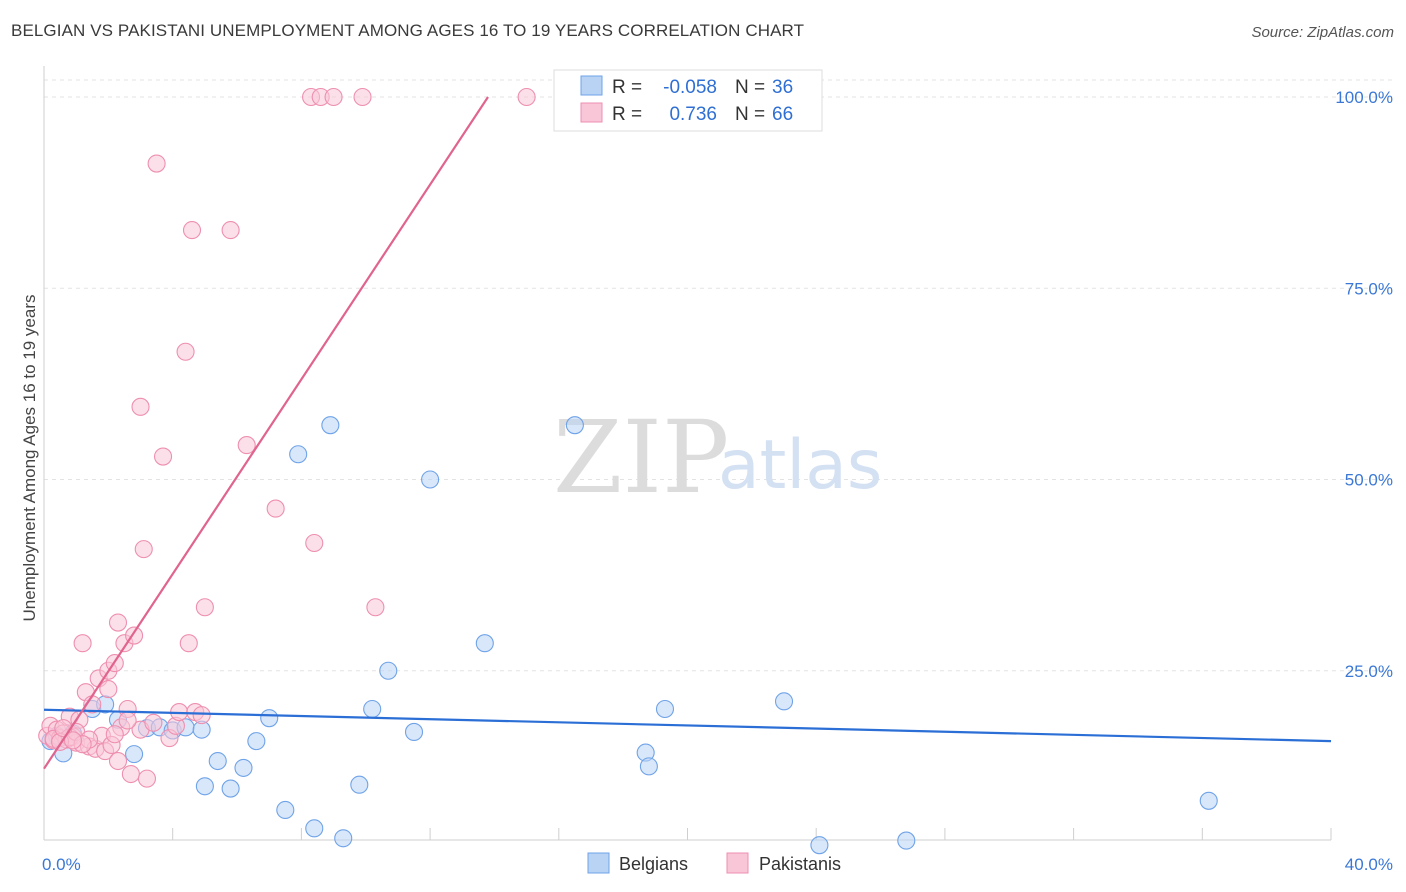 The width and height of the screenshot is (1406, 892). I want to click on x-tick-labels: 0.0% 40.0%, so click(717, 864).